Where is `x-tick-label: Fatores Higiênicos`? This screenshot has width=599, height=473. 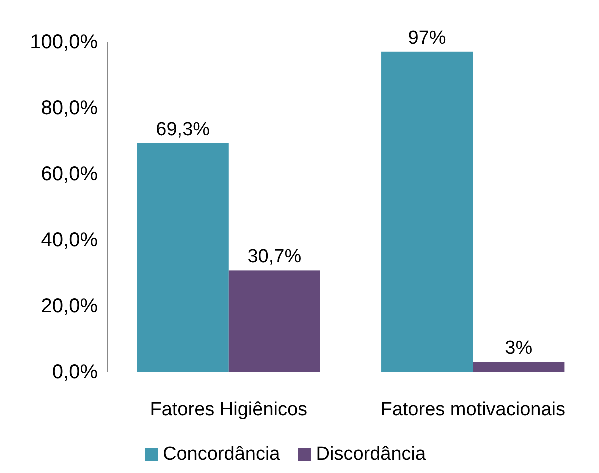
x-tick-label: Fatores Higiênicos is located at coordinates (229, 409).